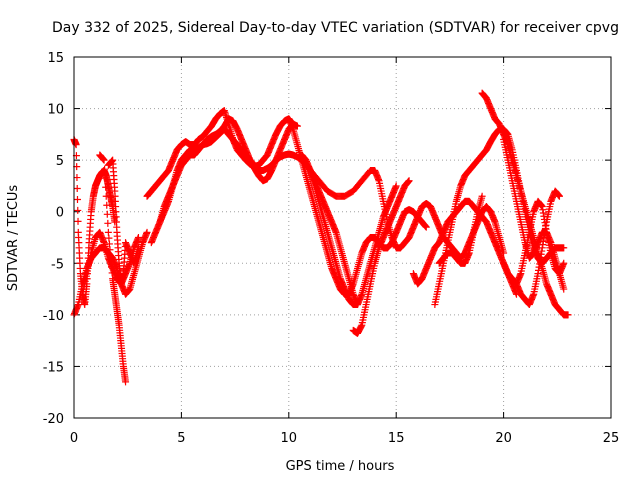 The height and width of the screenshot is (480, 640). Describe the element at coordinates (503, 438) in the screenshot. I see `x-tick-label: 20` at that location.